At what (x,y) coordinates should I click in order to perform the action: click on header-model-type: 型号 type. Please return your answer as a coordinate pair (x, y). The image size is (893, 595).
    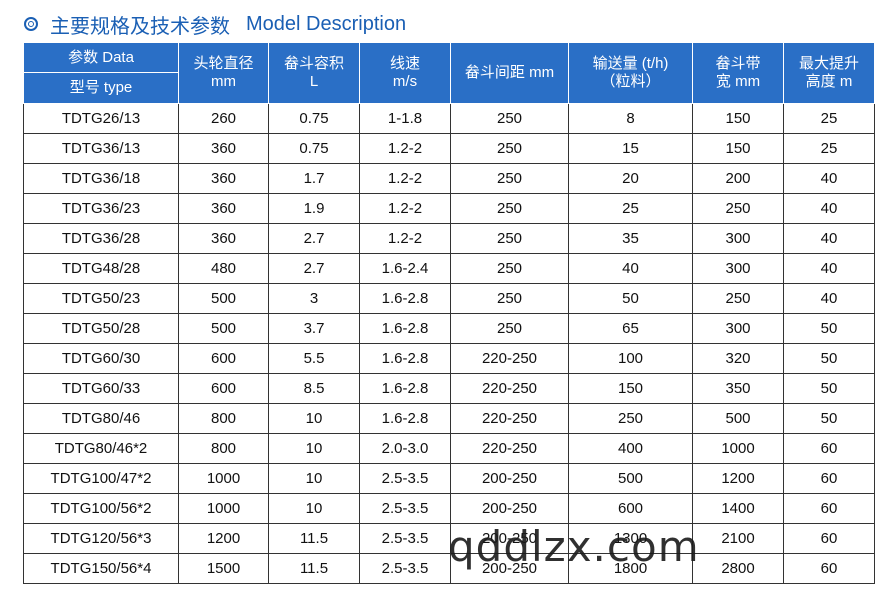
    Looking at the image, I should click on (101, 88).